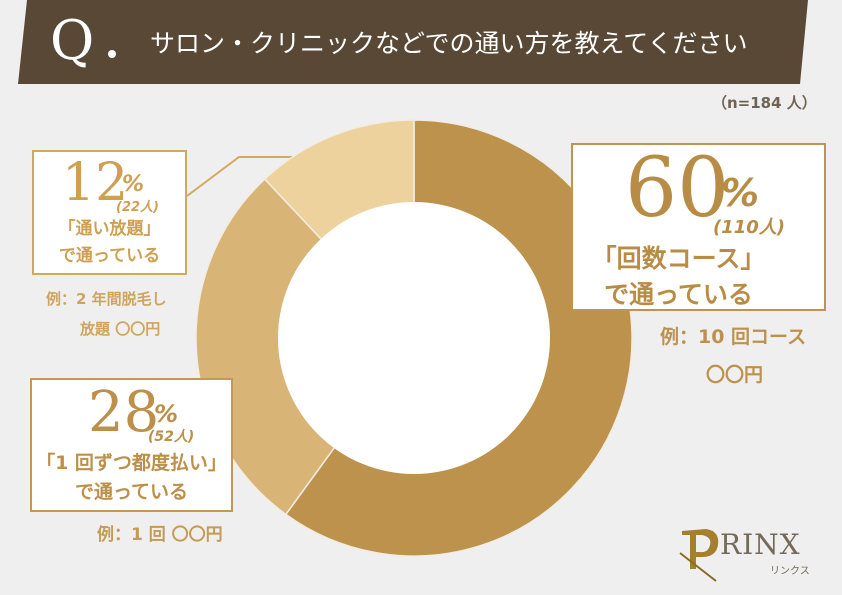  What do you see at coordinates (449, 43) in the screenshot?
I see `question-title: サロン・クリニックなどでの通い方を教えてください` at bounding box center [449, 43].